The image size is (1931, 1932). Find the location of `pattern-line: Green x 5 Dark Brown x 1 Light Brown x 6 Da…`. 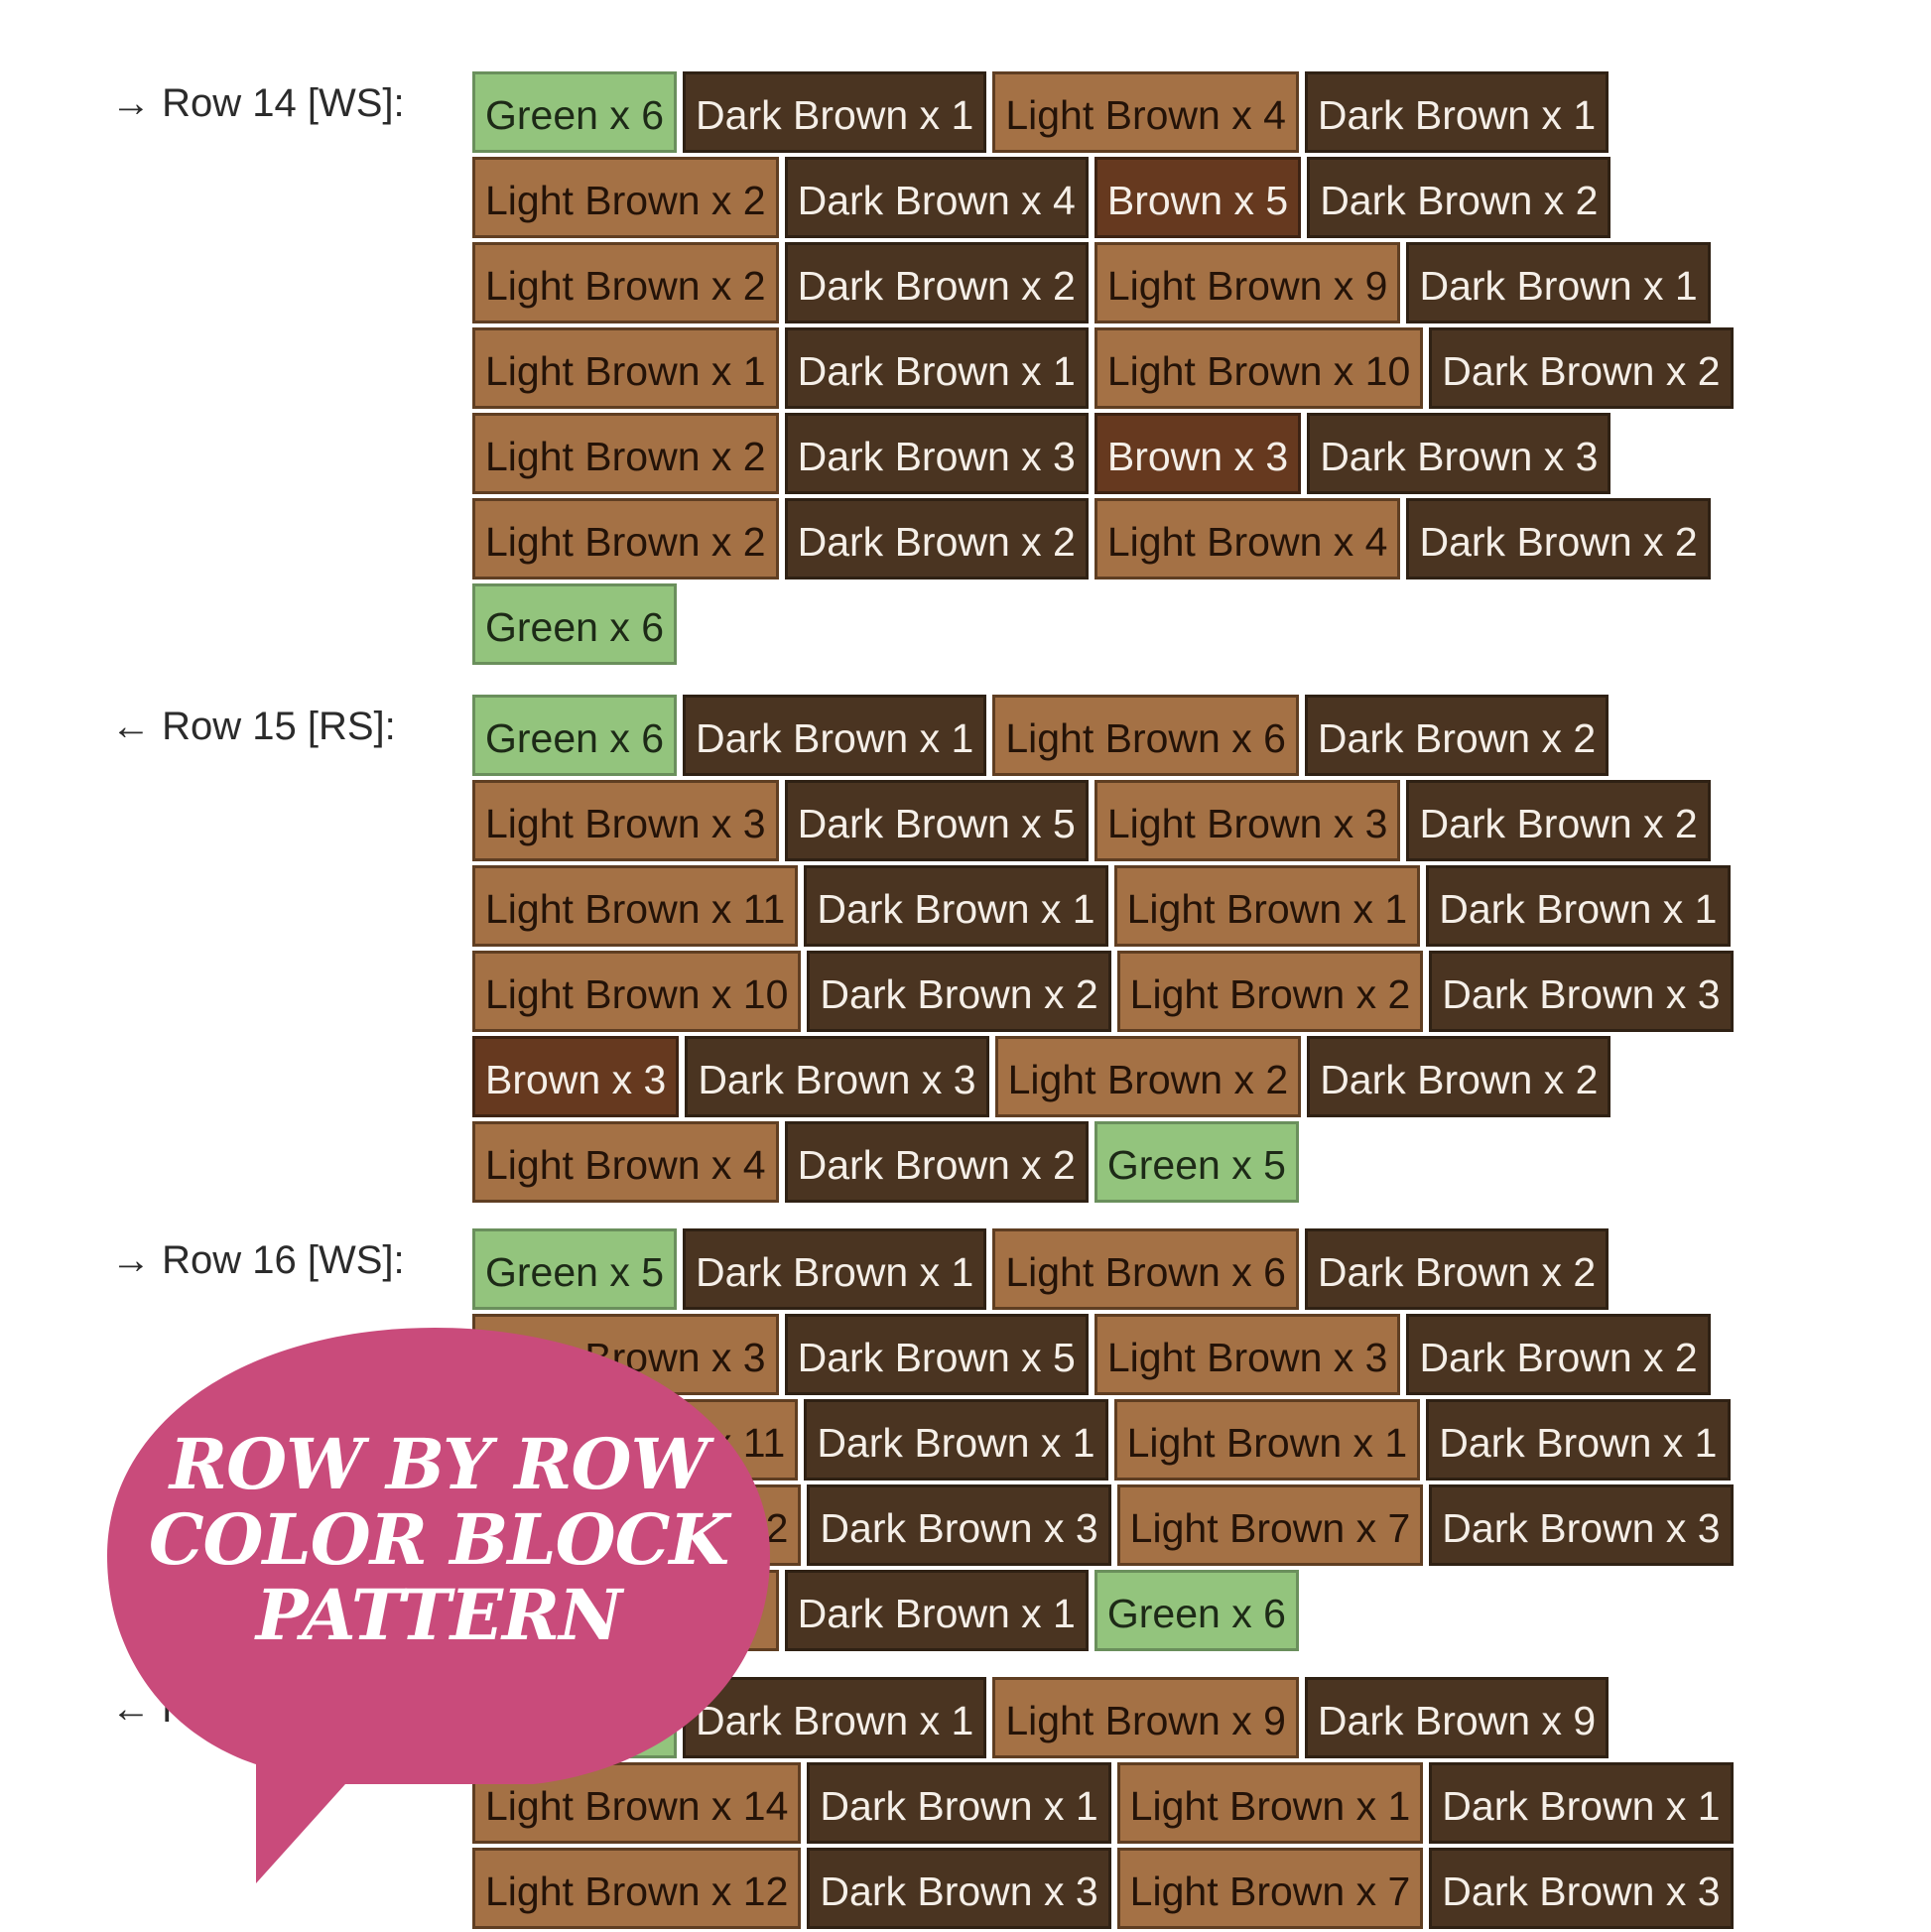

pattern-line: Green x 5 Dark Brown x 1 Light Brown x 6 Da… is located at coordinates (1040, 1269).